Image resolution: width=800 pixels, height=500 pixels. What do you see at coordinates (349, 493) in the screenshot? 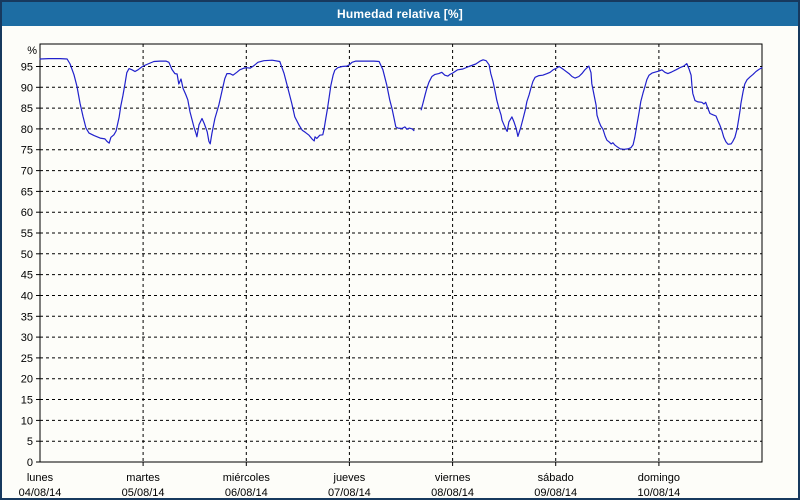
I see `x-day-date: 07/08/14` at bounding box center [349, 493].